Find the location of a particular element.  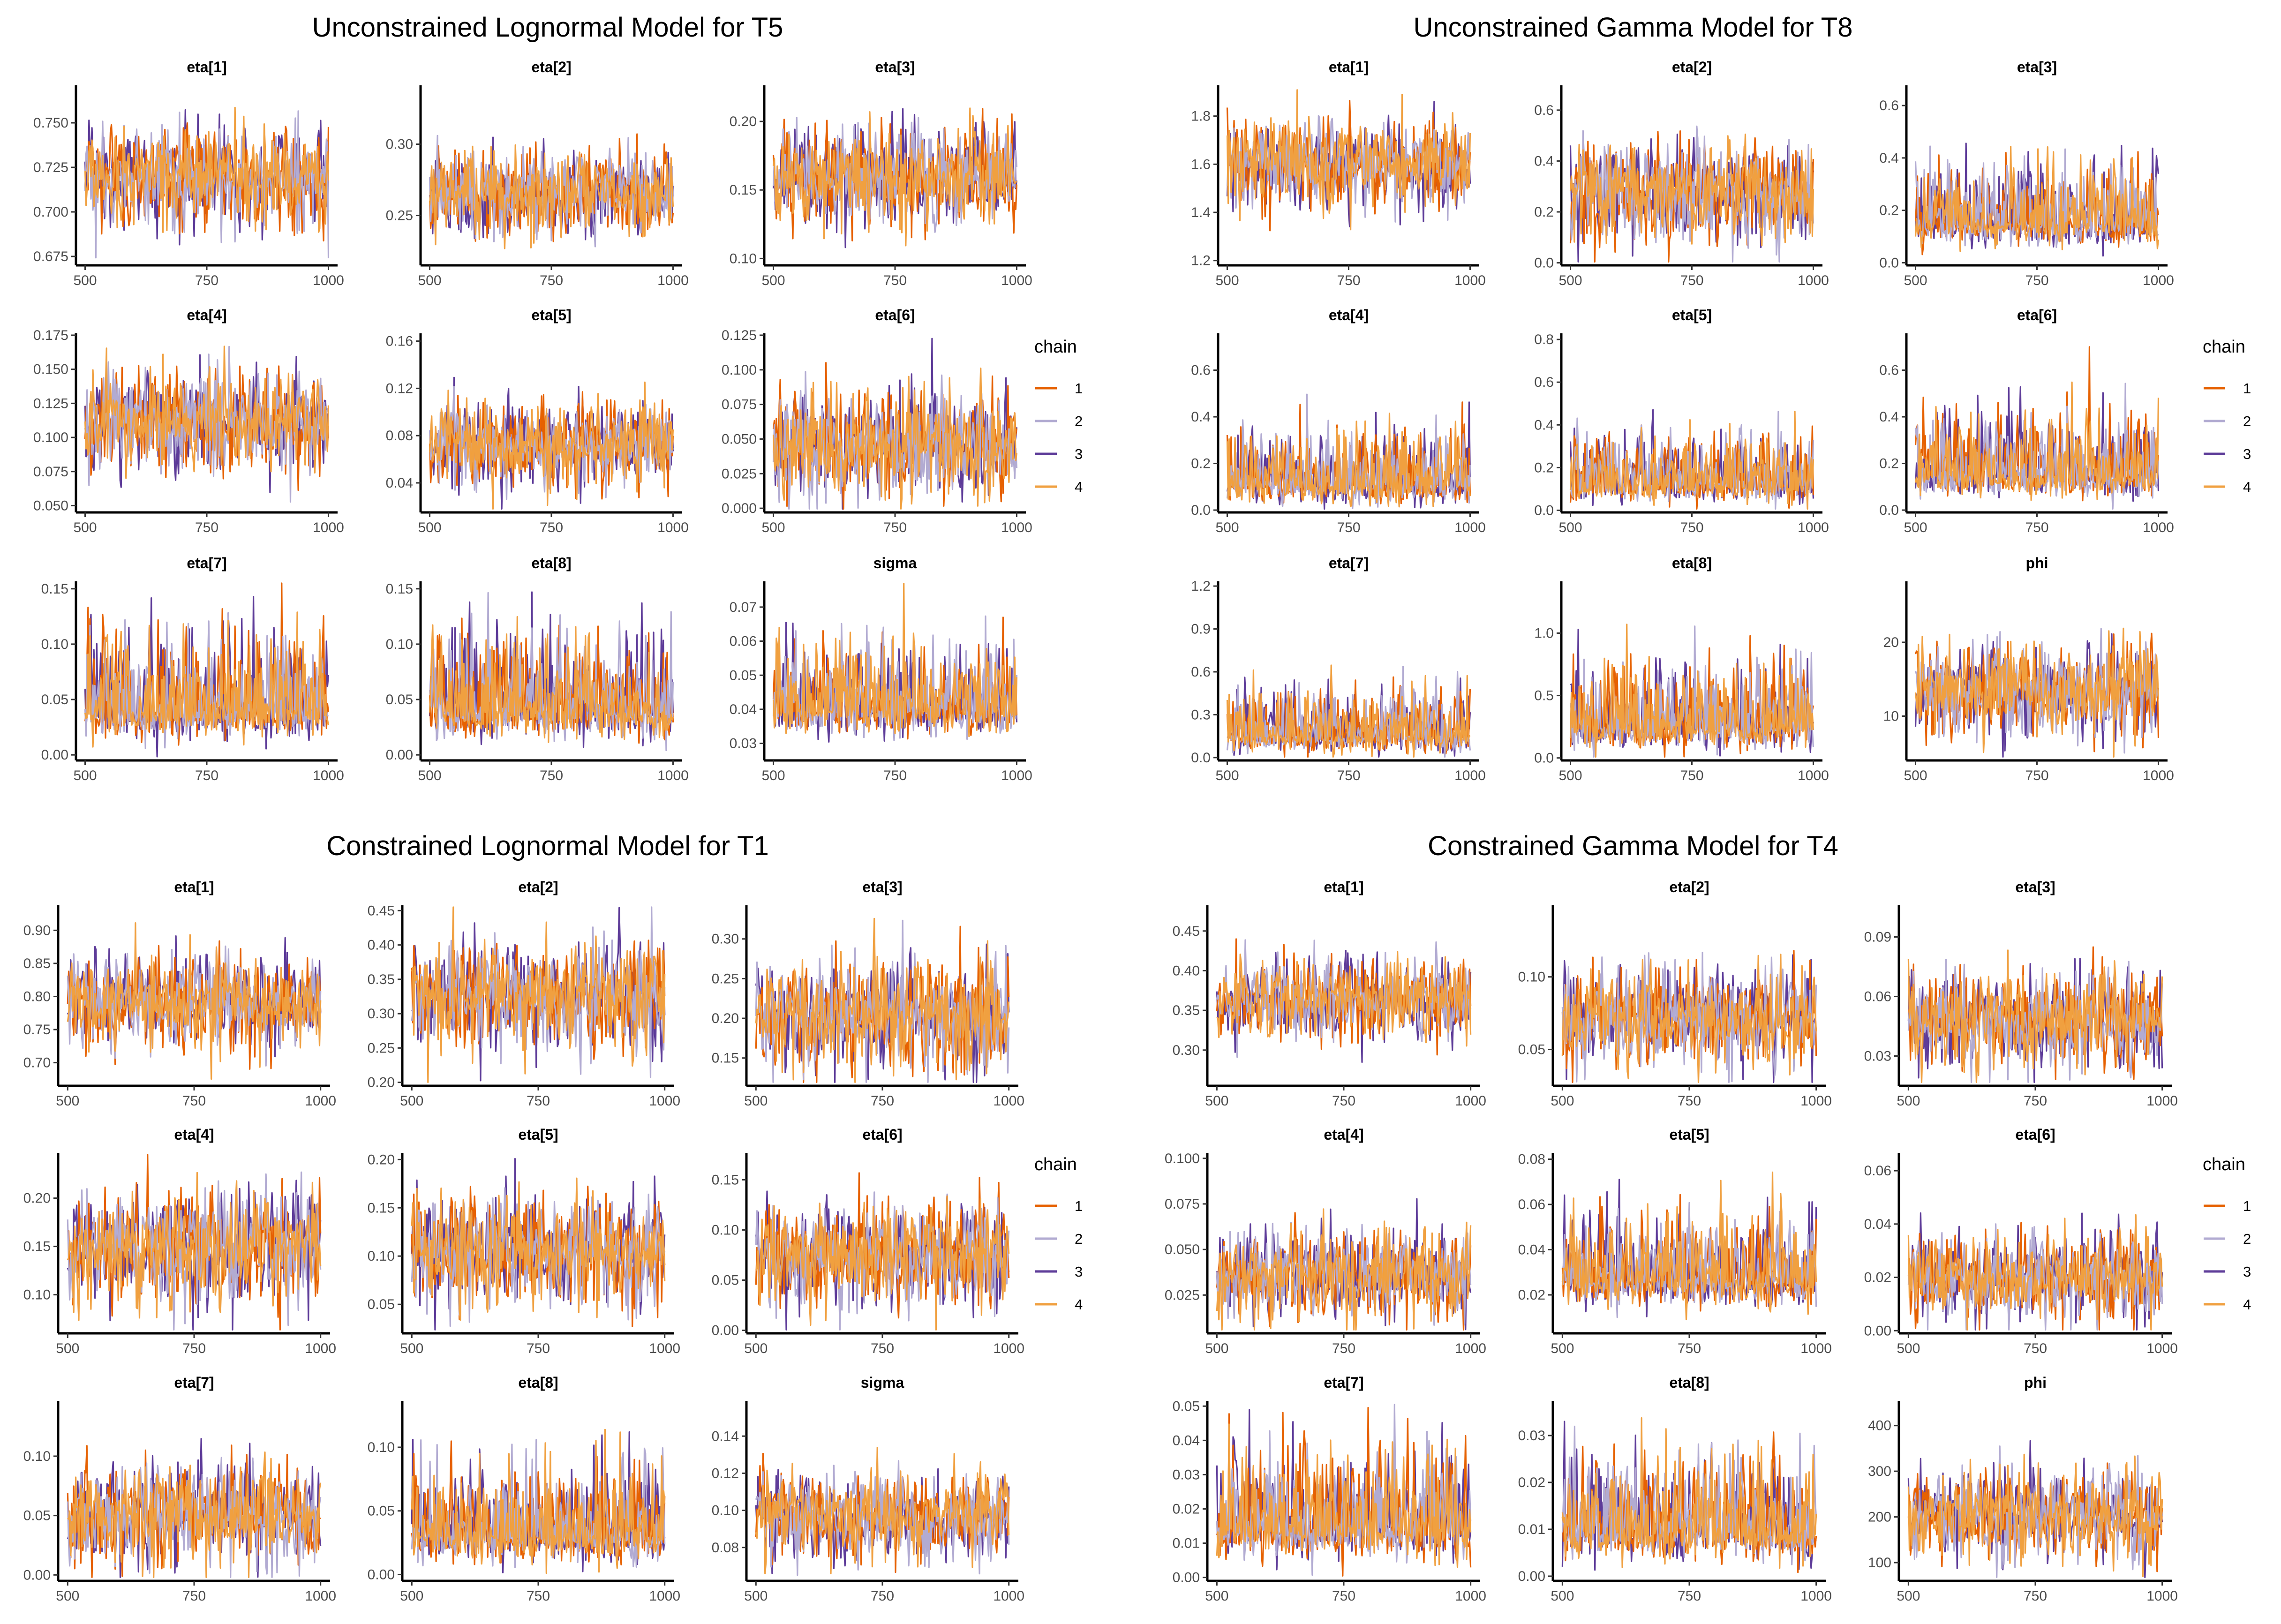

y-tick-label: 0.15 is located at coordinates (725, 1180).